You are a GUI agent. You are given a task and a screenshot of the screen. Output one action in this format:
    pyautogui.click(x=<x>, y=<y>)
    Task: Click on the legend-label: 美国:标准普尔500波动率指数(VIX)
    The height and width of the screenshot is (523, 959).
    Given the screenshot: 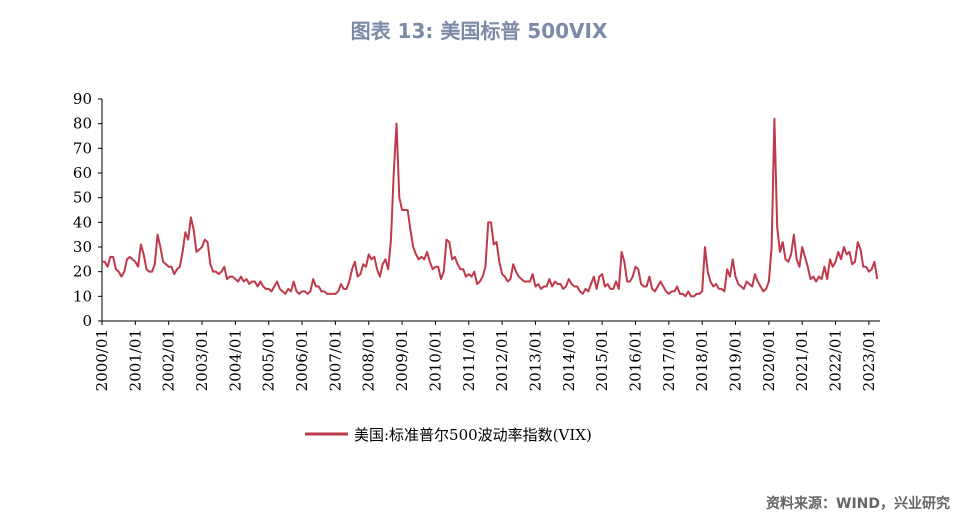 What is the action you would take?
    pyautogui.click(x=473, y=435)
    